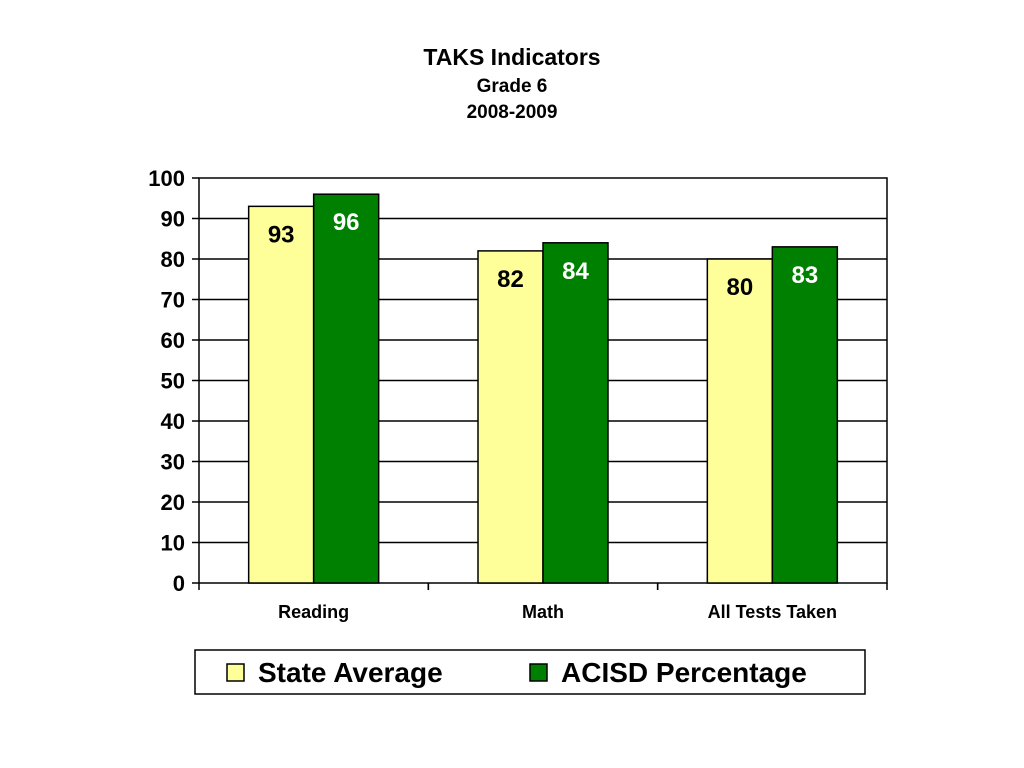 Image resolution: width=1024 pixels, height=768 pixels. What do you see at coordinates (173, 219) in the screenshot?
I see `y-tick-label: 90` at bounding box center [173, 219].